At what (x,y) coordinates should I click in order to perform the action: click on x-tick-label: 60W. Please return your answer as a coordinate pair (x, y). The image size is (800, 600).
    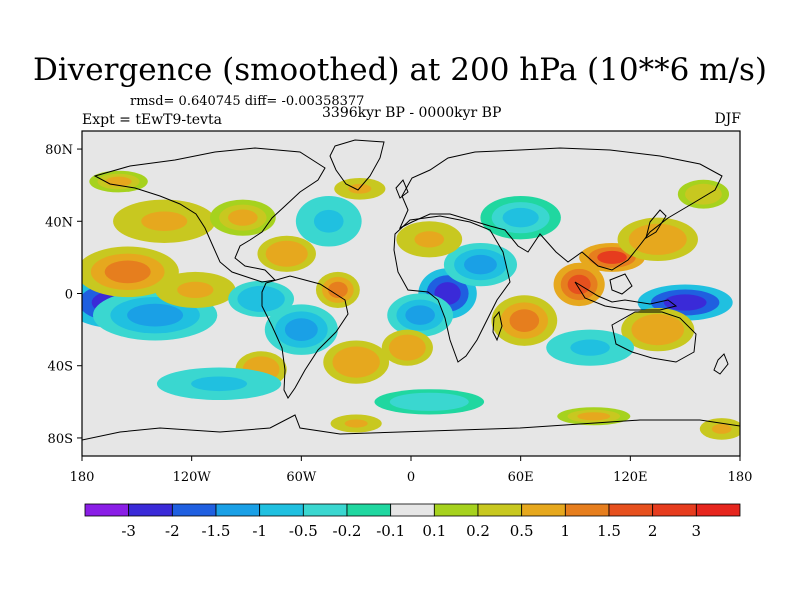
    Looking at the image, I should click on (301, 477).